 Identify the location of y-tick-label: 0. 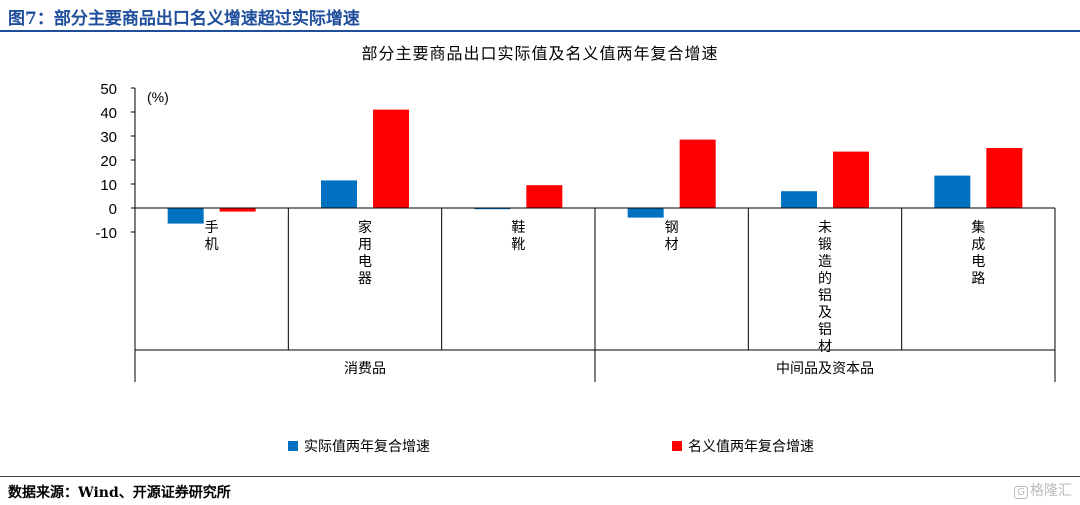
(113, 209).